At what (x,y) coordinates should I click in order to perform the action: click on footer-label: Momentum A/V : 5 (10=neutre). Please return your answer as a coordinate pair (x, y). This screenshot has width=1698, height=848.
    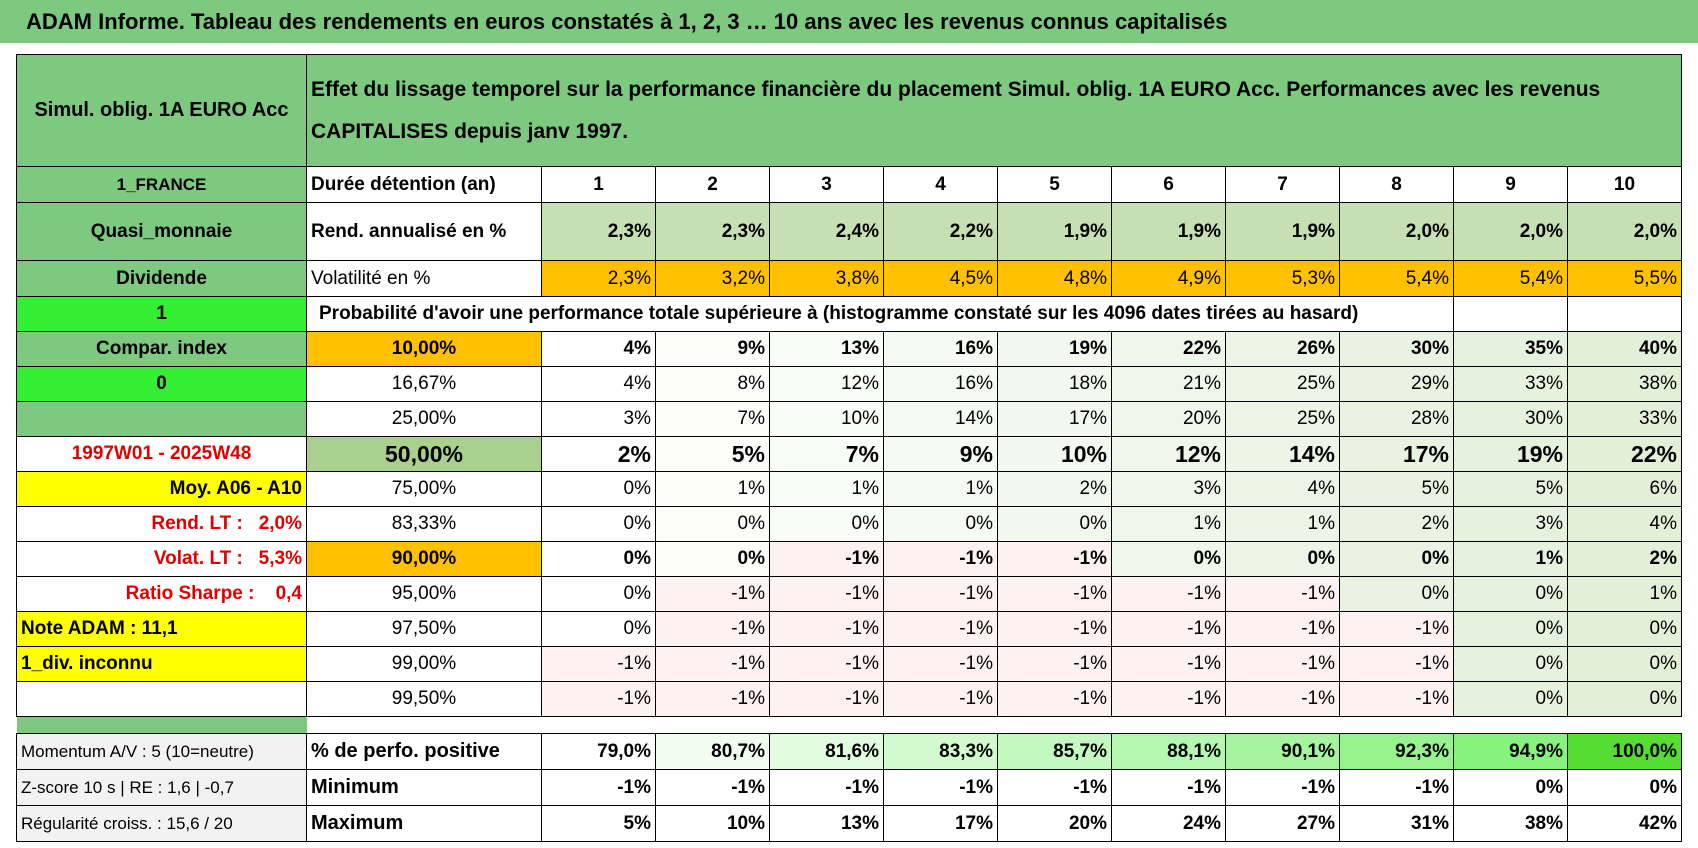
    Looking at the image, I should click on (161, 751).